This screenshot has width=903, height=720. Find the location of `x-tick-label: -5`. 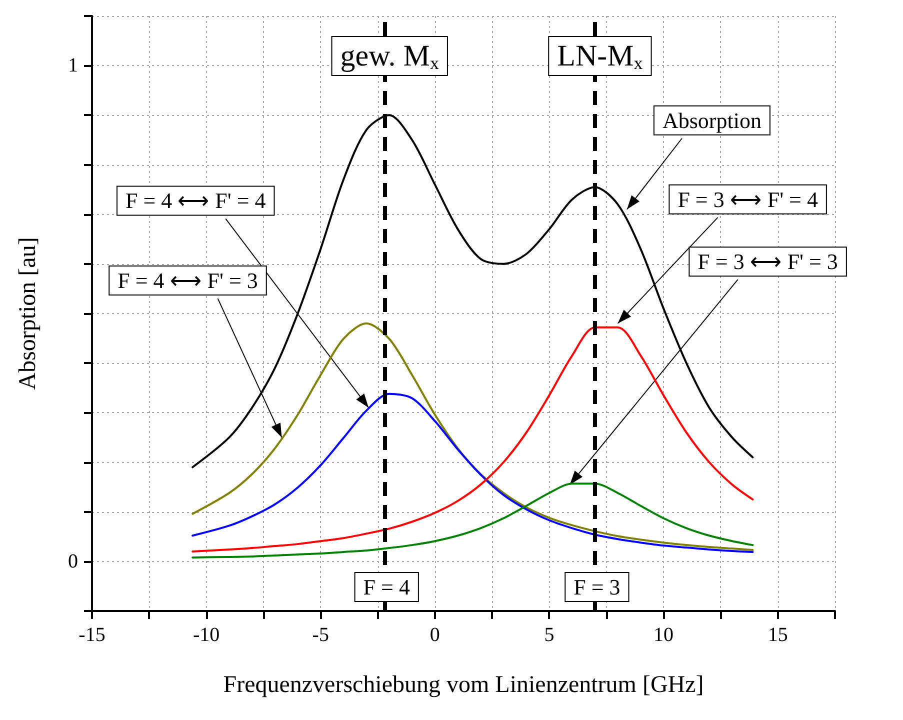

x-tick-label: -5 is located at coordinates (320, 635).